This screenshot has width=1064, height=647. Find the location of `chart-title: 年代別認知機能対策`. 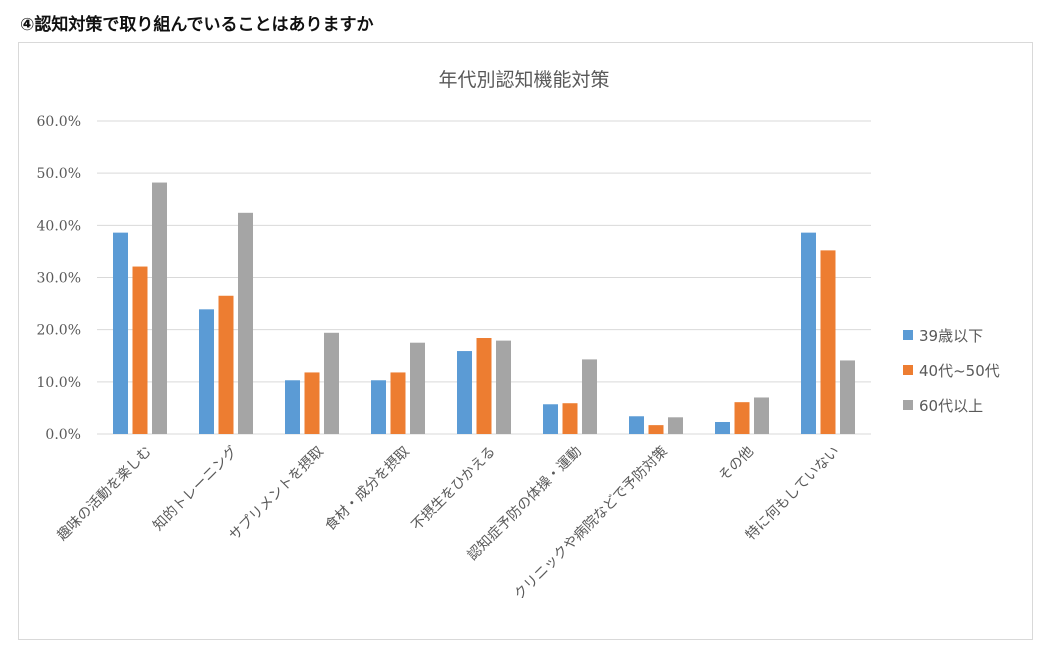

chart-title: 年代別認知機能対策 is located at coordinates (523, 80).